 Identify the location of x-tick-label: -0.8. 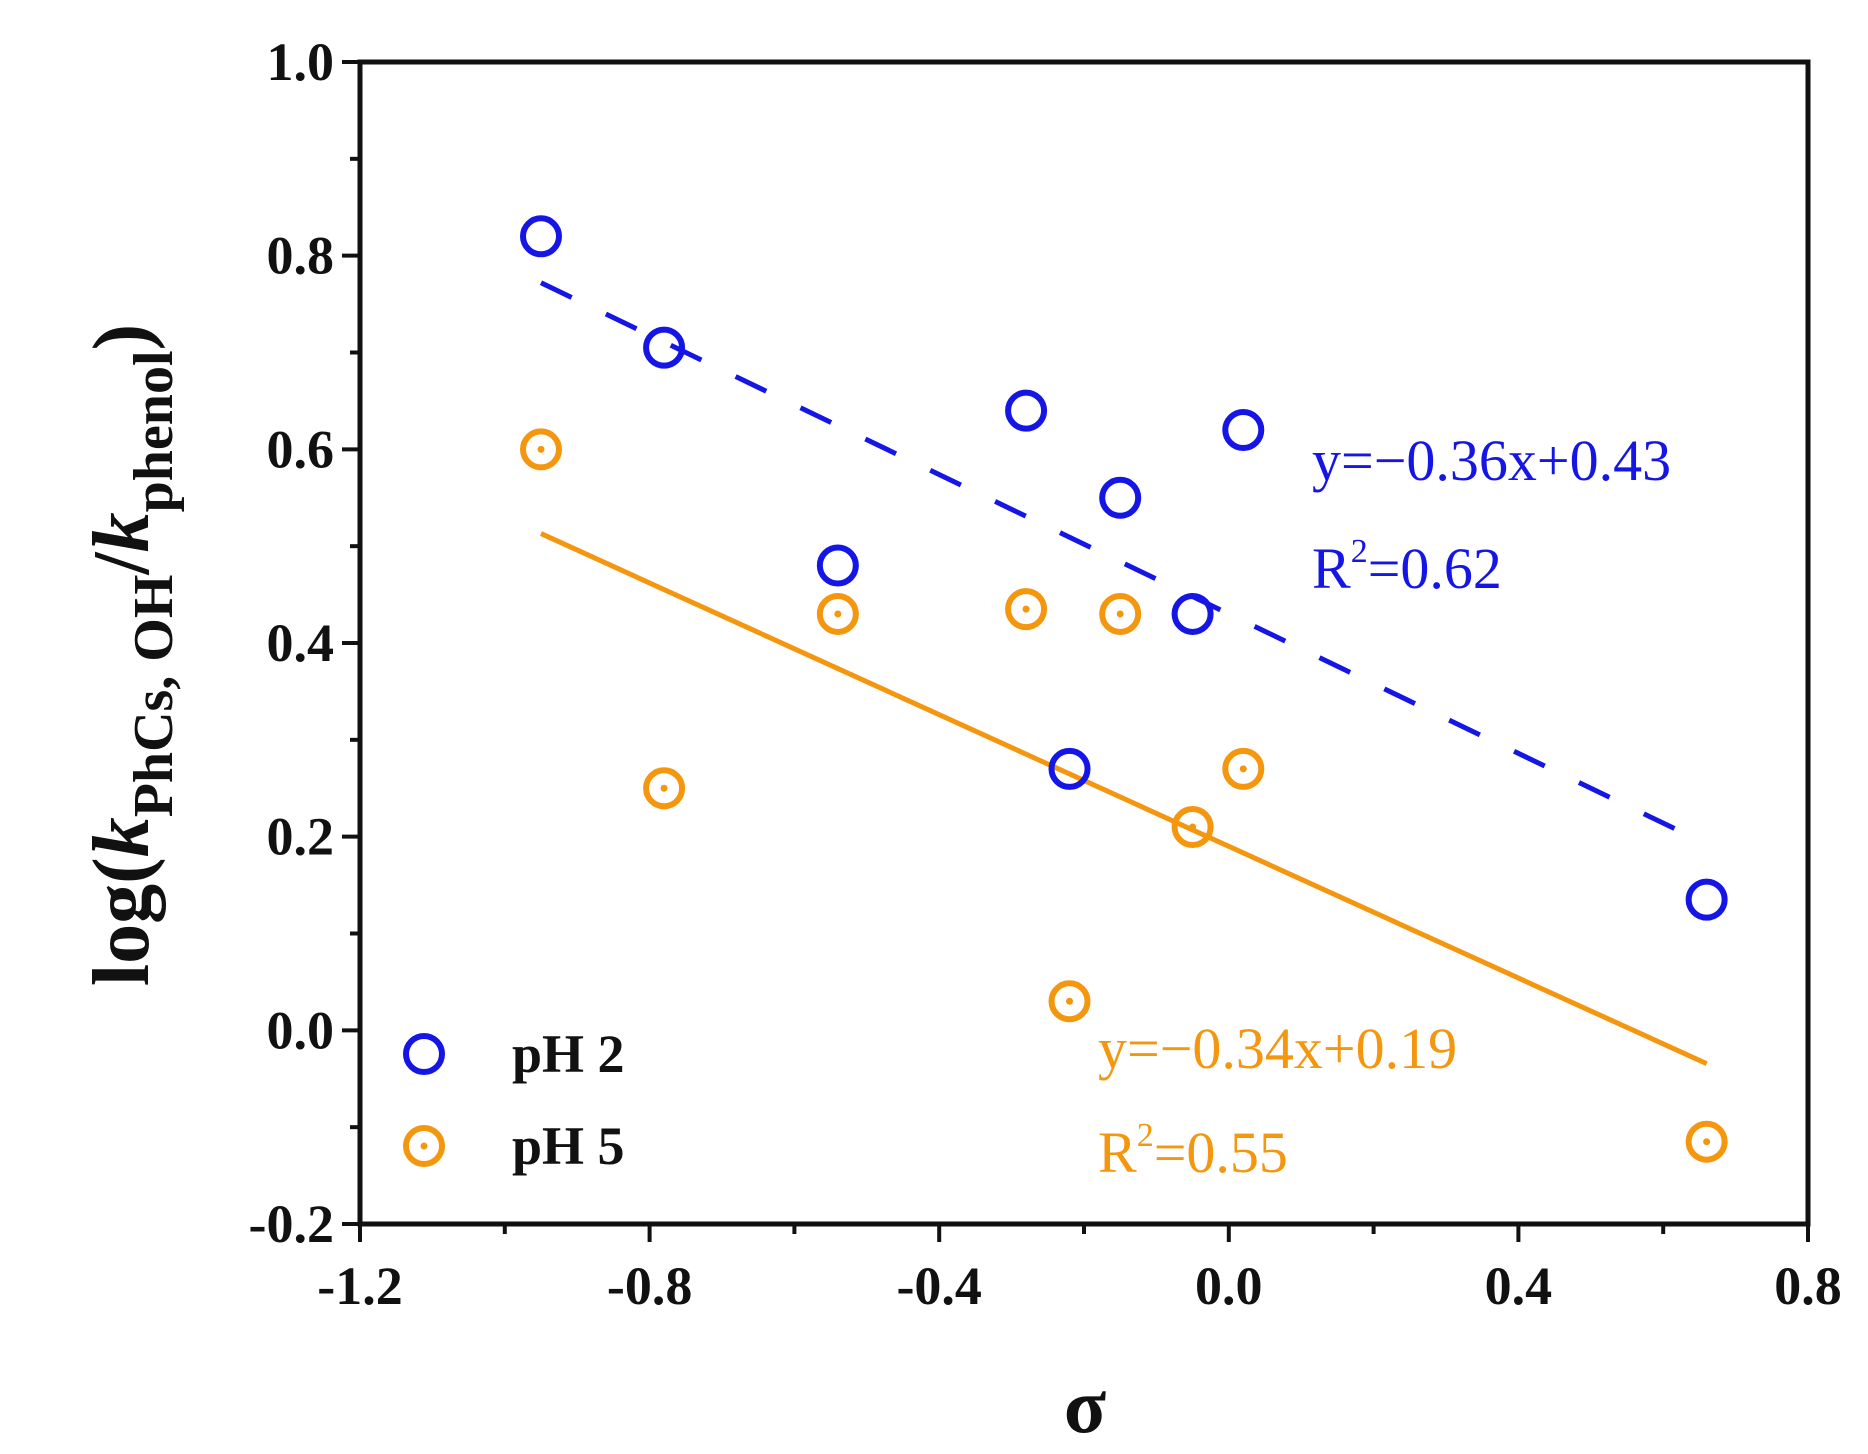
(649, 1286).